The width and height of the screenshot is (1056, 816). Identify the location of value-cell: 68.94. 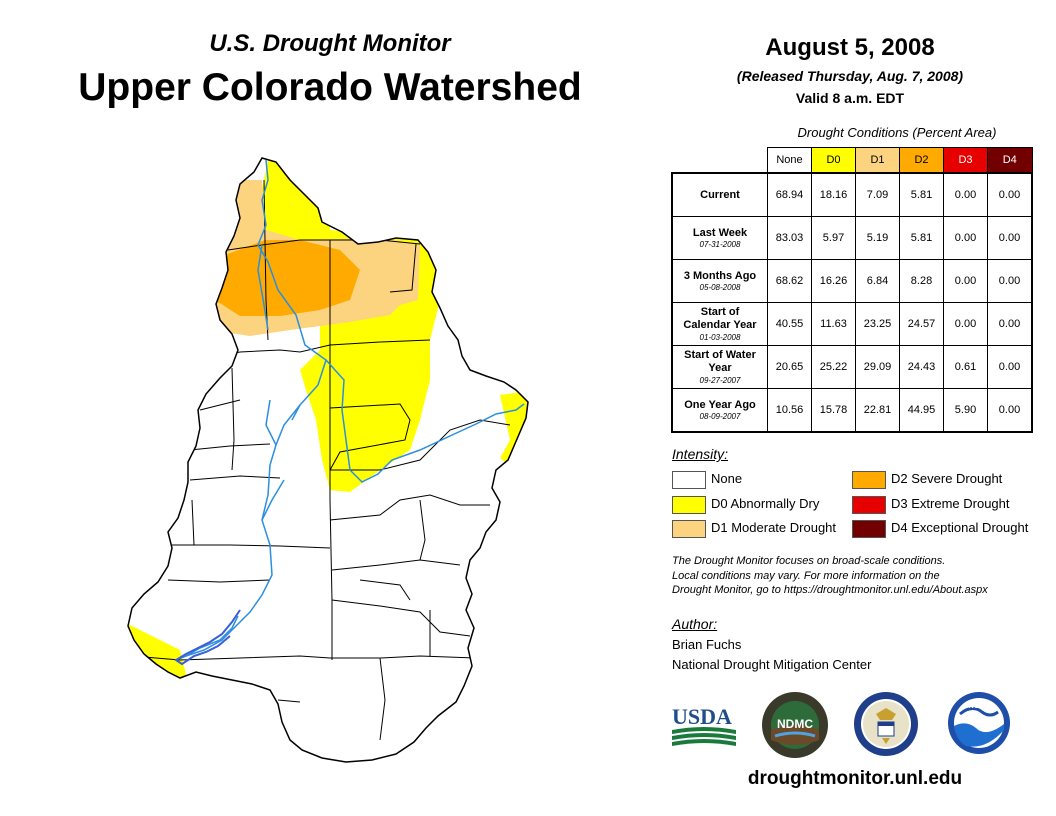
(789, 194).